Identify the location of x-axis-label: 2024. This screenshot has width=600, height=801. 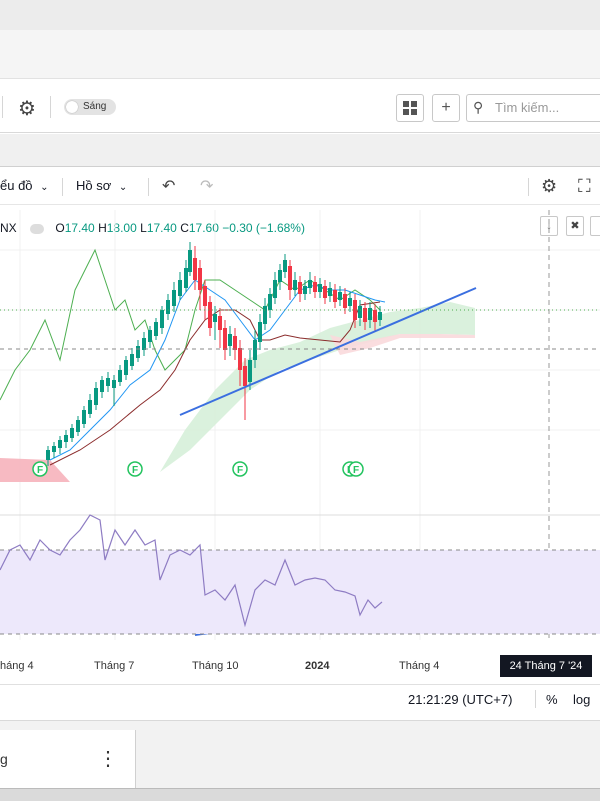
(317, 666).